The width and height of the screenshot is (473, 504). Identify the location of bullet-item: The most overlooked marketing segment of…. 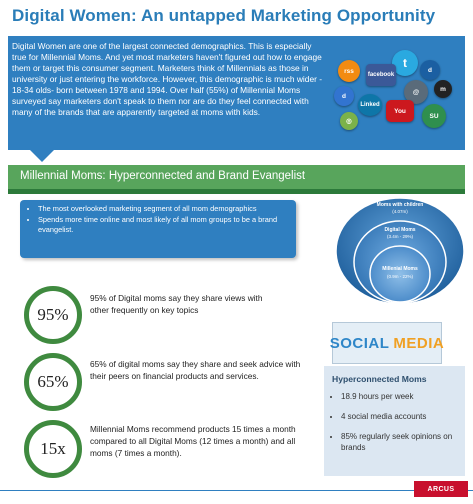
(171, 209).